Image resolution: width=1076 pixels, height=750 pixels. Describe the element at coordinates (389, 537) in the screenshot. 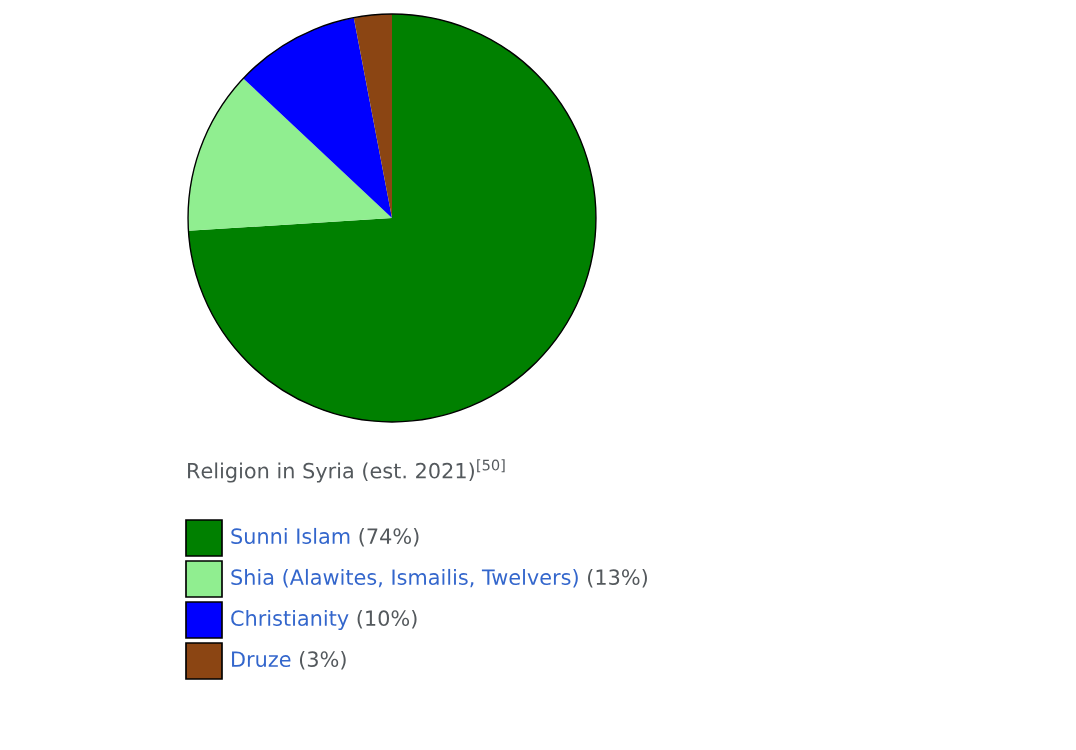

I see `data-label: (74%)` at that location.